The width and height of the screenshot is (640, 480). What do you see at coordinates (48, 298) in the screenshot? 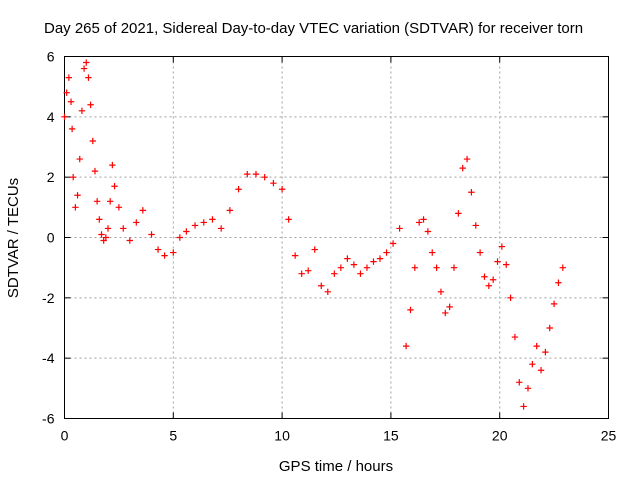
I see `y-tick-label: -2` at bounding box center [48, 298].